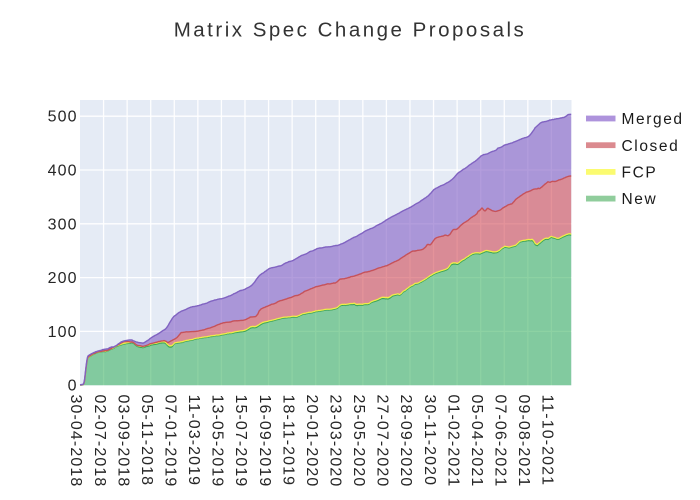 This screenshot has height=500, width=700. Describe the element at coordinates (476, 441) in the screenshot. I see `svg-text: 05-04-2021` at that location.